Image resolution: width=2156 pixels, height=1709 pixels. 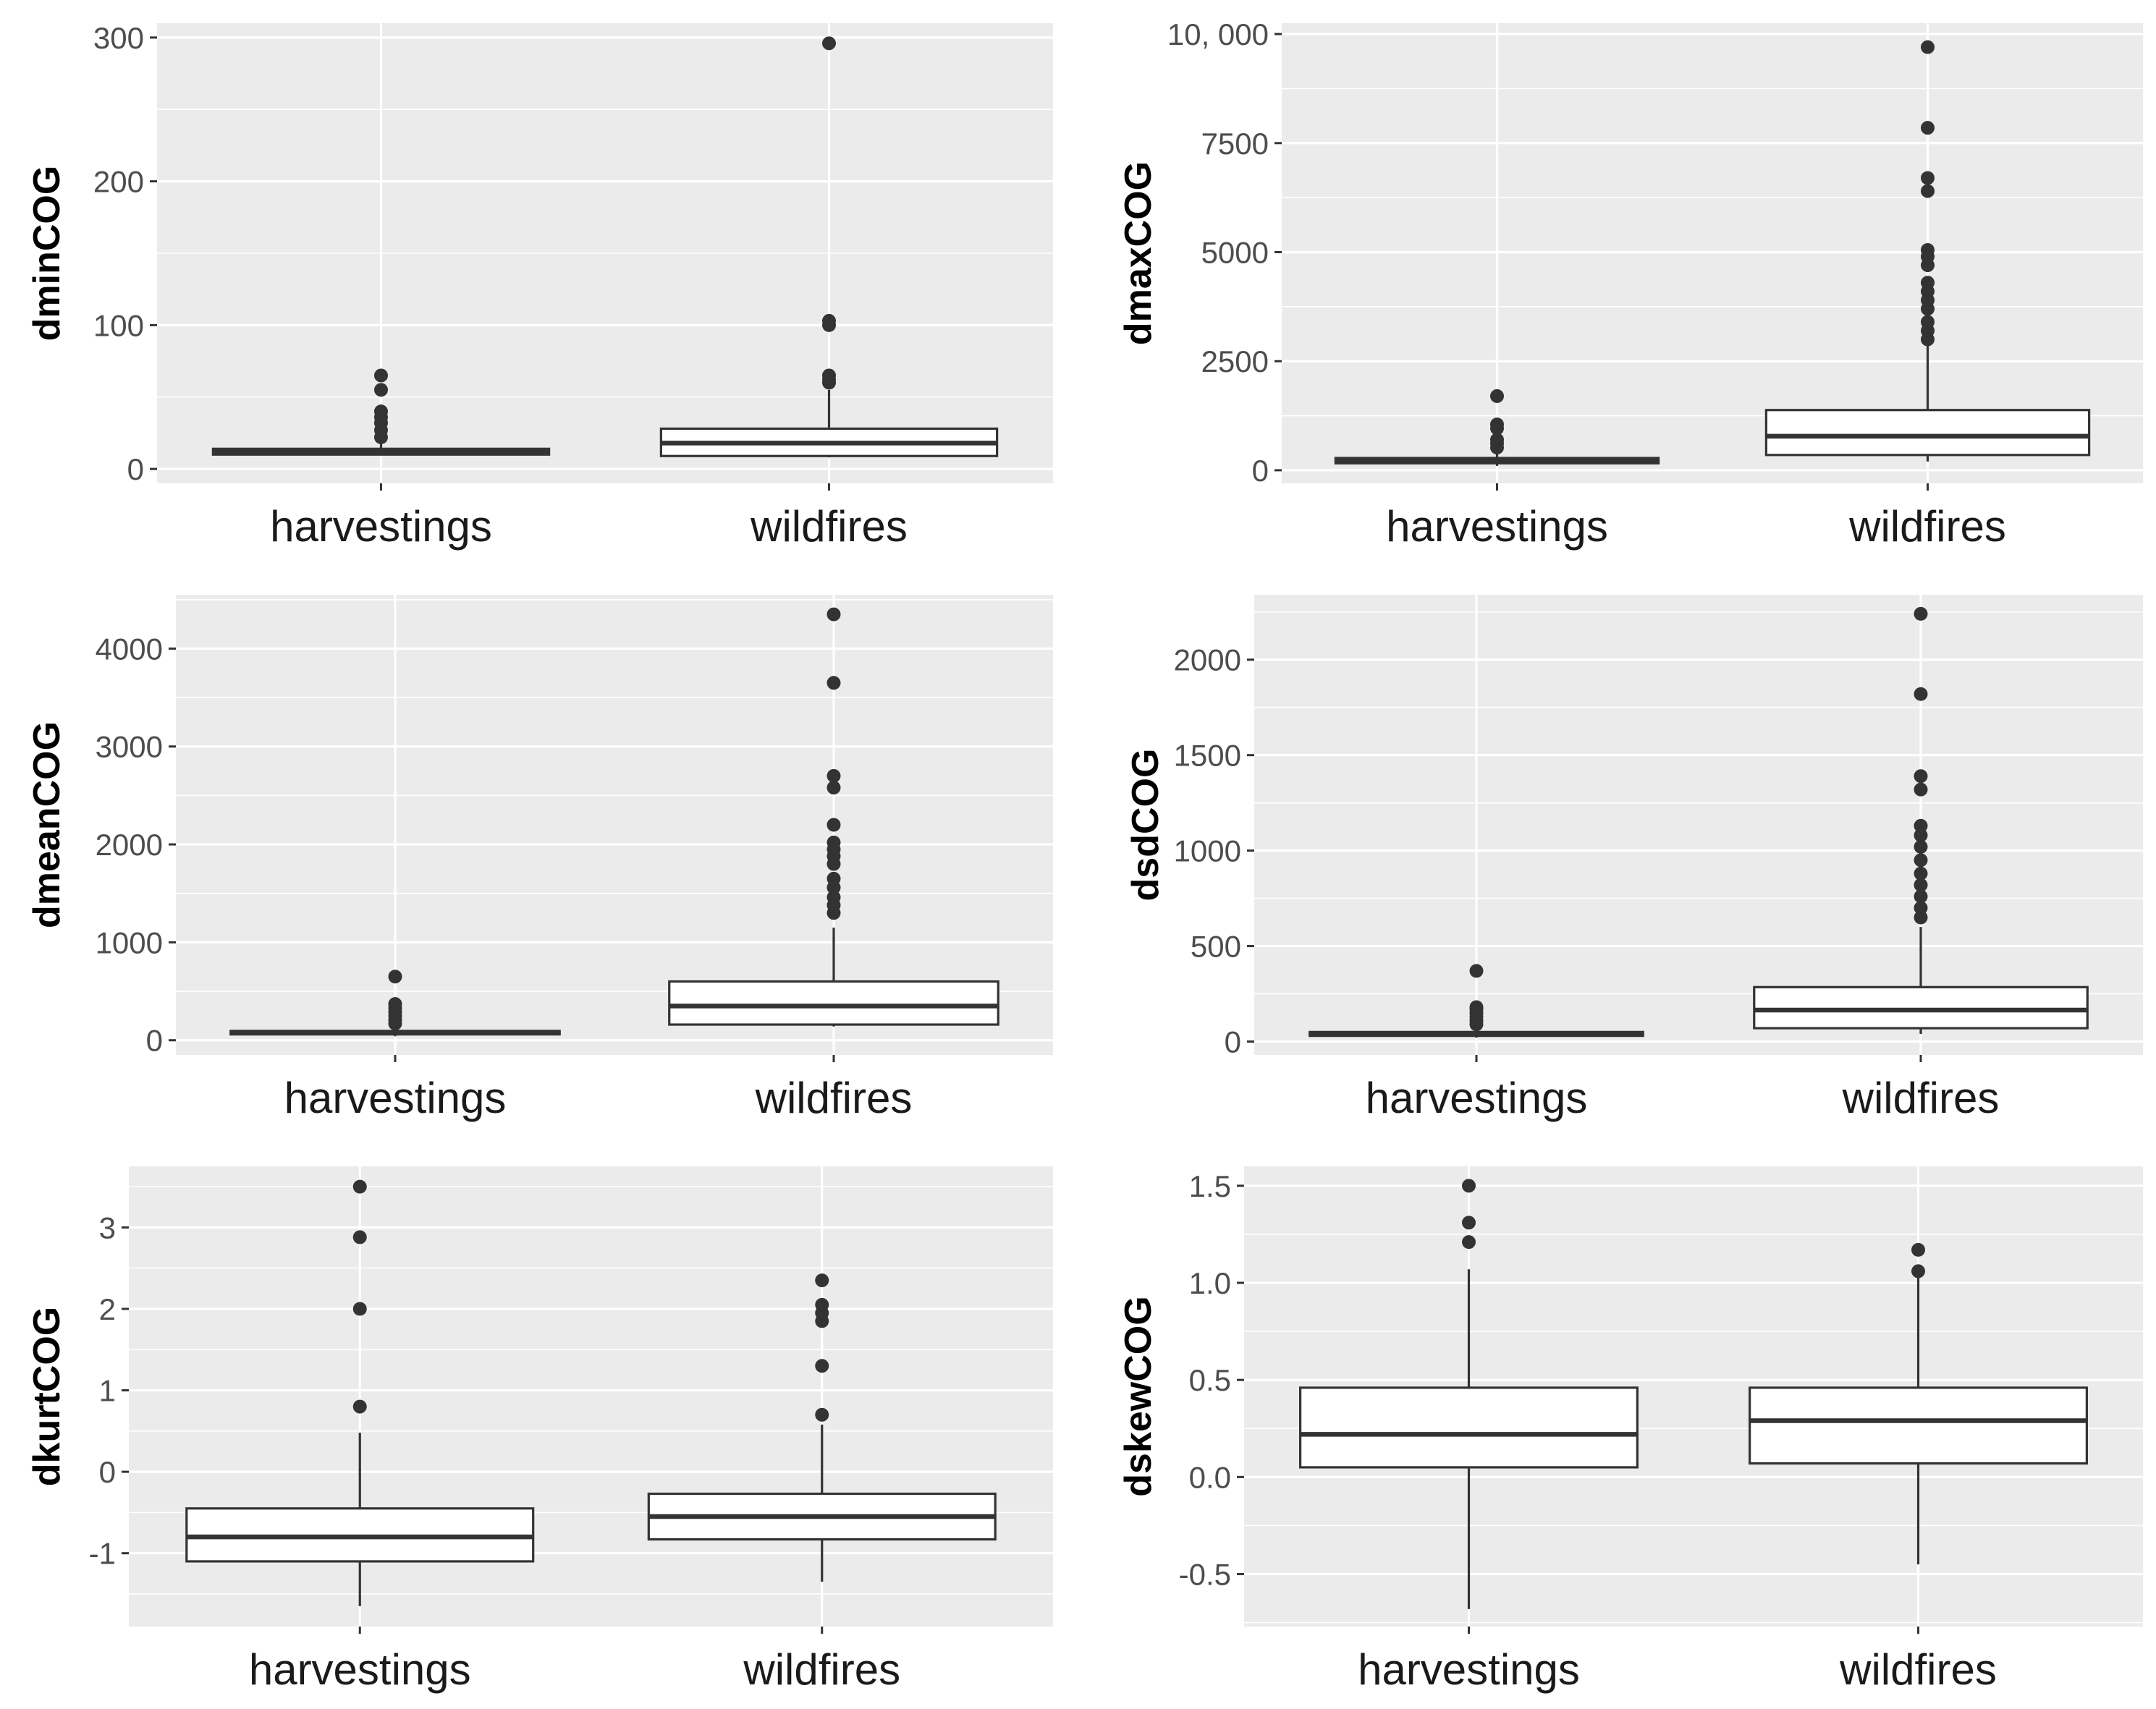 I want to click on y-tick-label: 2, so click(x=108, y=1309).